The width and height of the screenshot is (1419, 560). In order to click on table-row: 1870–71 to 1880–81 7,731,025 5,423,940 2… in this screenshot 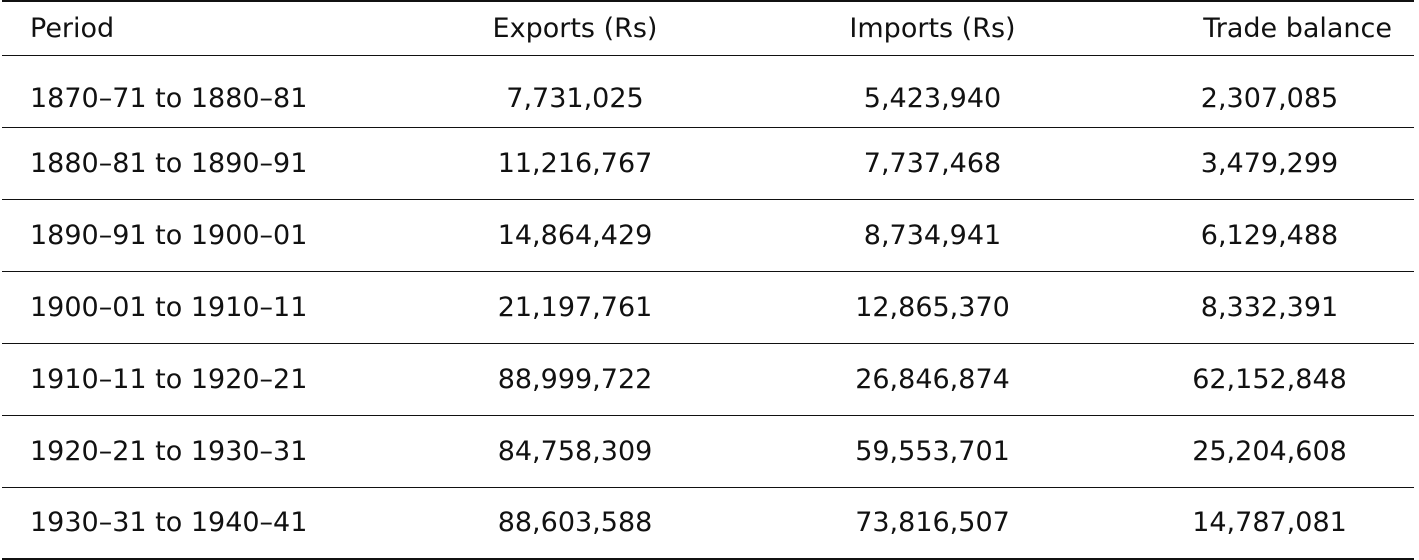, I will do `click(708, 91)`.